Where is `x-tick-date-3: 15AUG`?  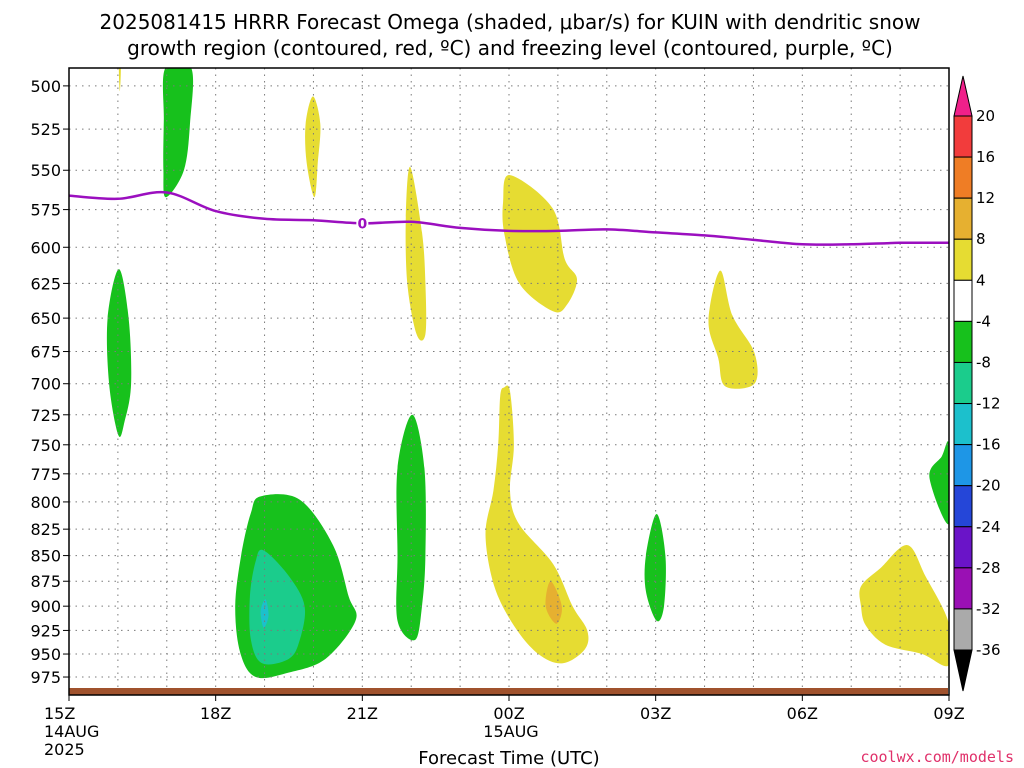
x-tick-date-3: 15AUG is located at coordinates (510, 731).